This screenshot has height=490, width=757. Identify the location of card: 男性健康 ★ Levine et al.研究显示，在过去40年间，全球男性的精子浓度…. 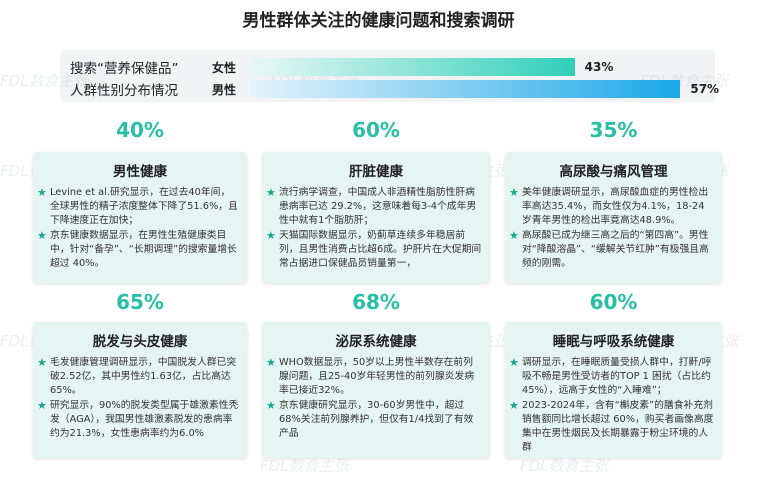
(140, 217).